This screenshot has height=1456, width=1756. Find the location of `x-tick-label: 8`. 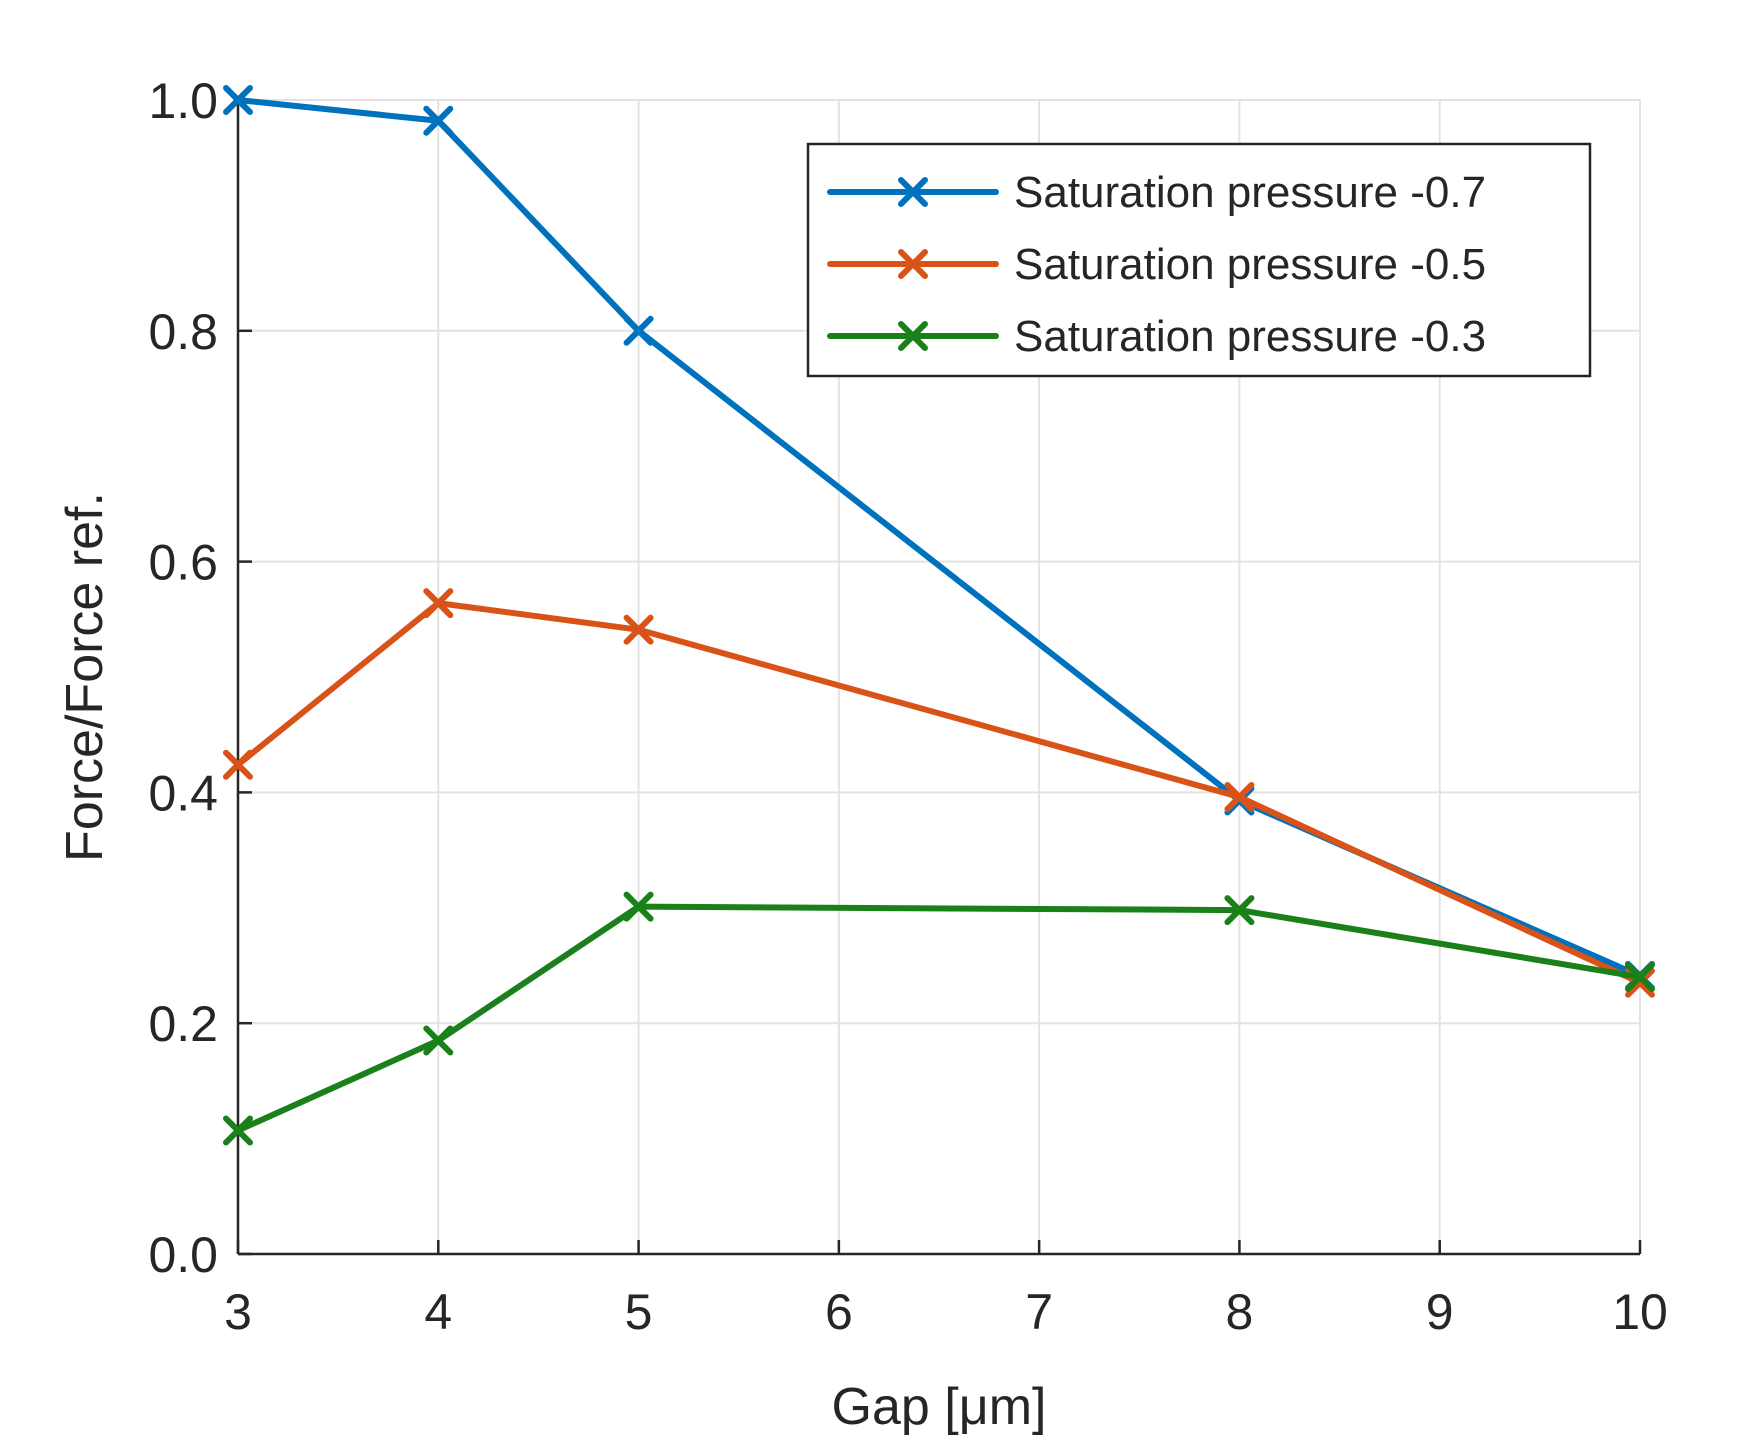

x-tick-label: 8 is located at coordinates (1240, 1312).